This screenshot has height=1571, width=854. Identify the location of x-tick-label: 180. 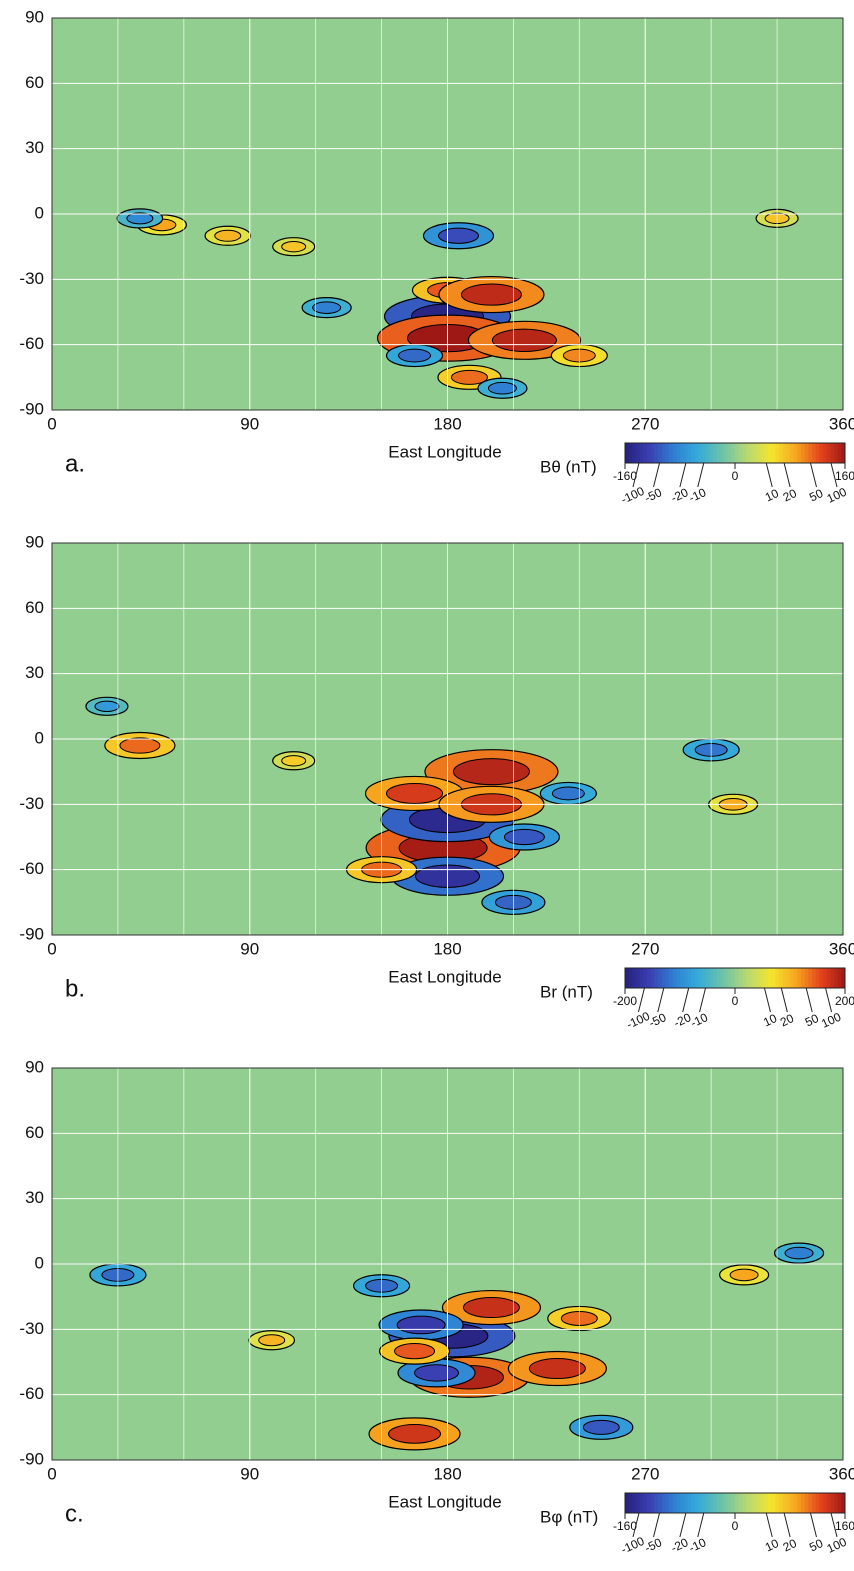
(447, 423).